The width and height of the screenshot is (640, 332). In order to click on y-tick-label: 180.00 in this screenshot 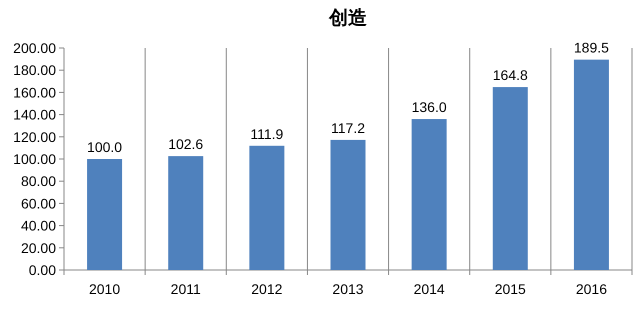, I will do `click(34, 70)`.